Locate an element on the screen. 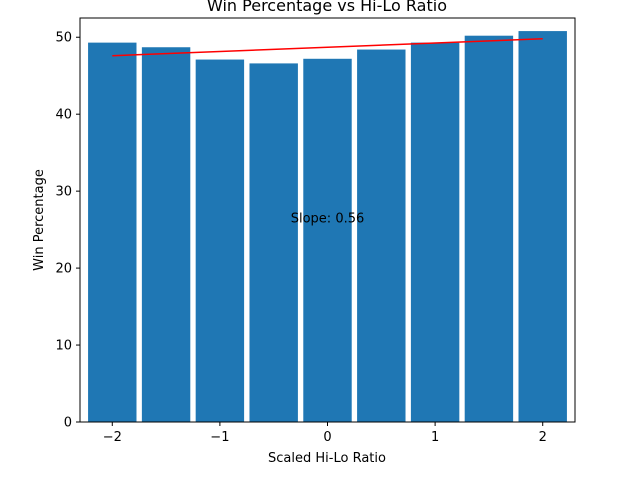  y-tick-label: 20 is located at coordinates (63, 269).